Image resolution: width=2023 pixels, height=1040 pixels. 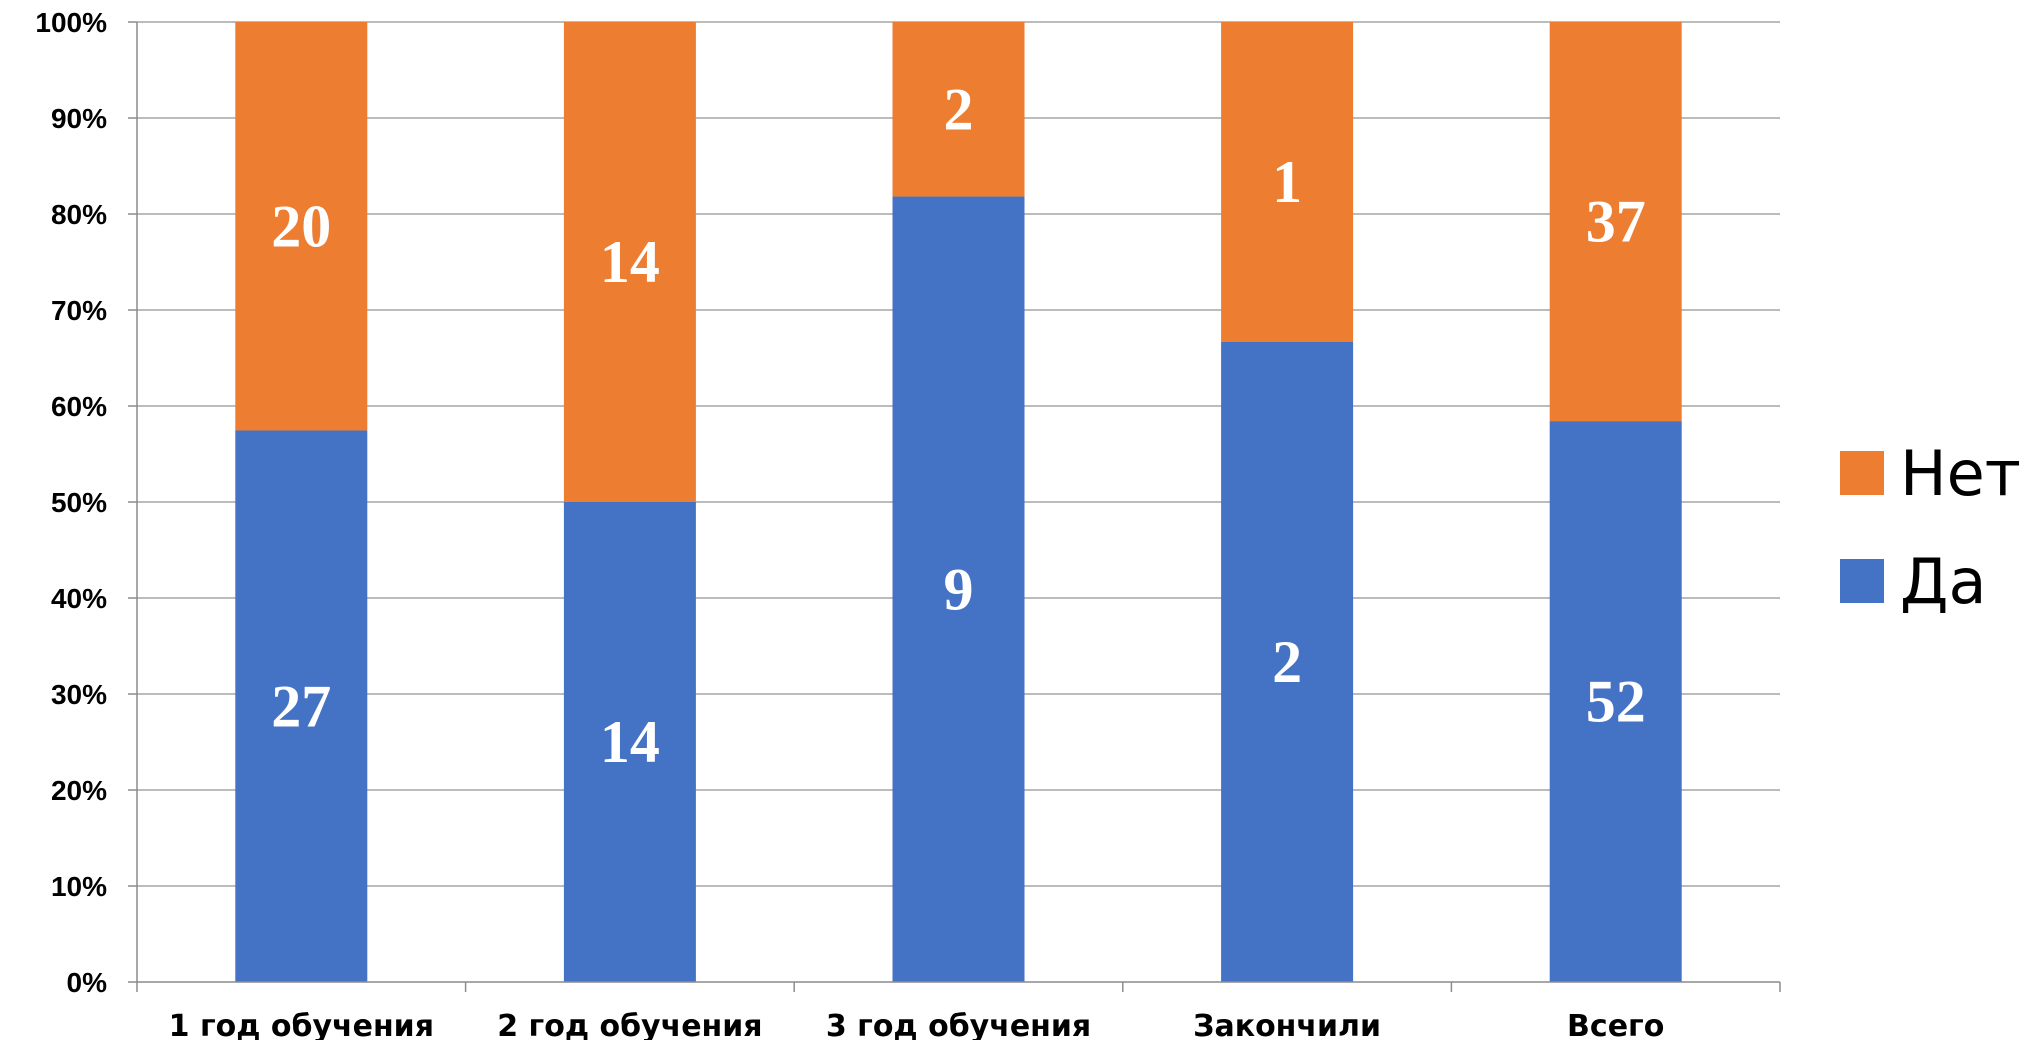 What do you see at coordinates (79, 310) in the screenshot?
I see `y-tick-label: 70%` at bounding box center [79, 310].